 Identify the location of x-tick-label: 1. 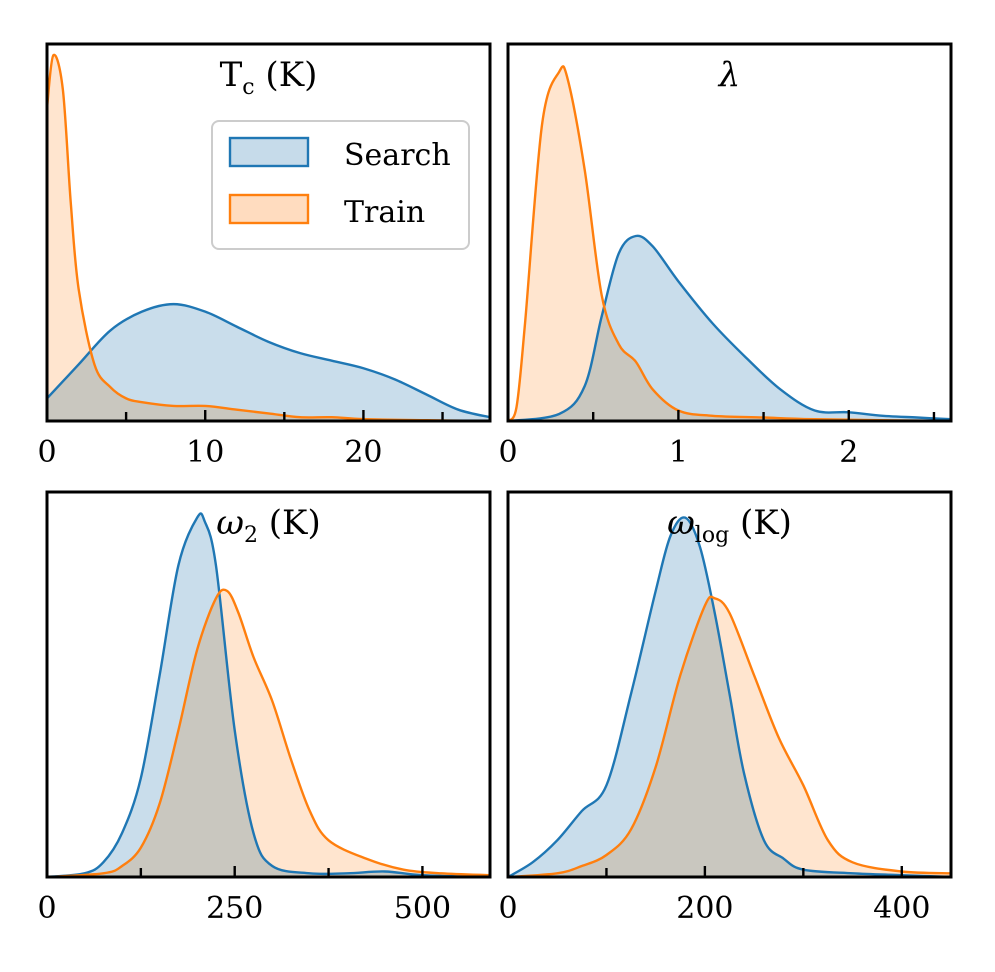
(678, 452).